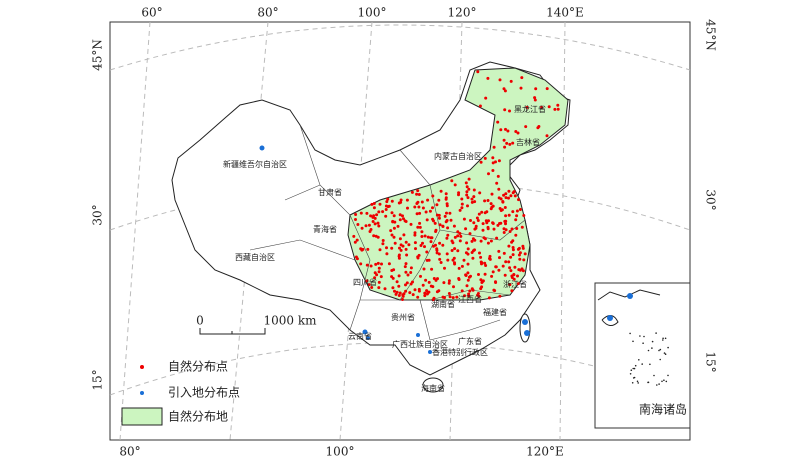  What do you see at coordinates (142, 393) in the screenshot?
I see `legend-swatch` at bounding box center [142, 393].